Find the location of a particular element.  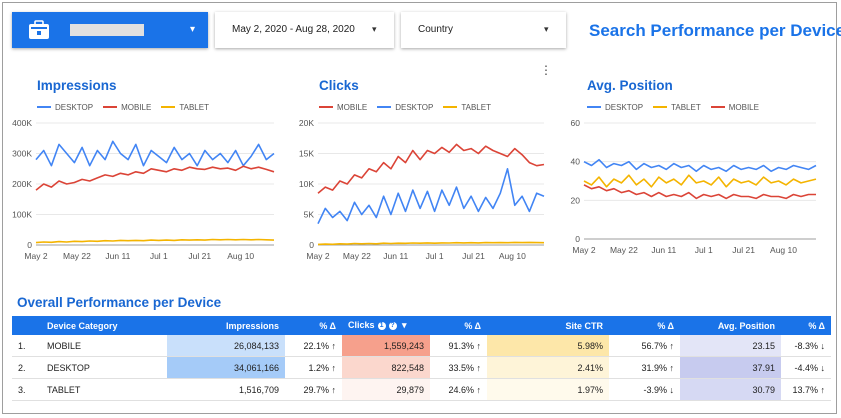

more-options-icon: ⋮ is located at coordinates (546, 70).